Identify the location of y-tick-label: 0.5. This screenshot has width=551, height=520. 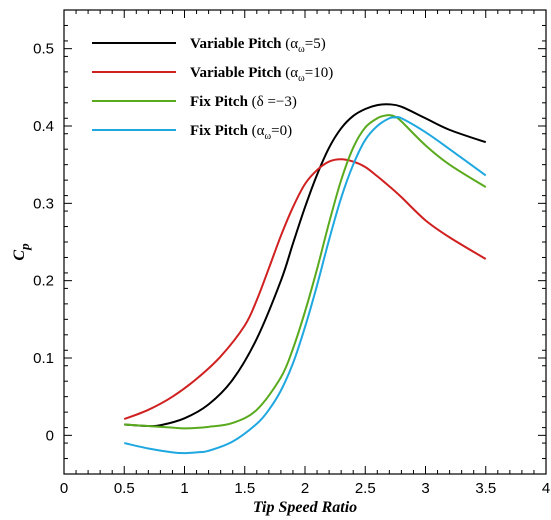
(43, 49).